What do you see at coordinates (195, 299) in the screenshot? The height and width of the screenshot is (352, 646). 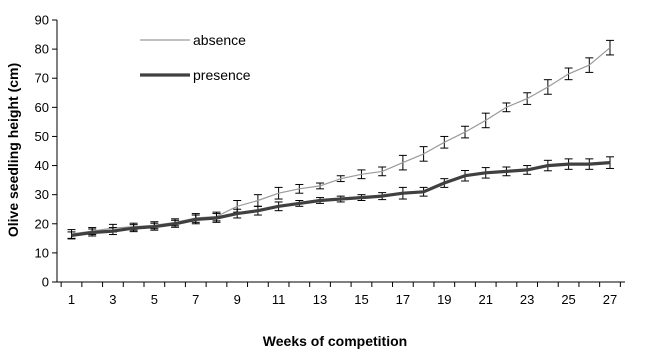 I see `x-tick-label: 7` at bounding box center [195, 299].